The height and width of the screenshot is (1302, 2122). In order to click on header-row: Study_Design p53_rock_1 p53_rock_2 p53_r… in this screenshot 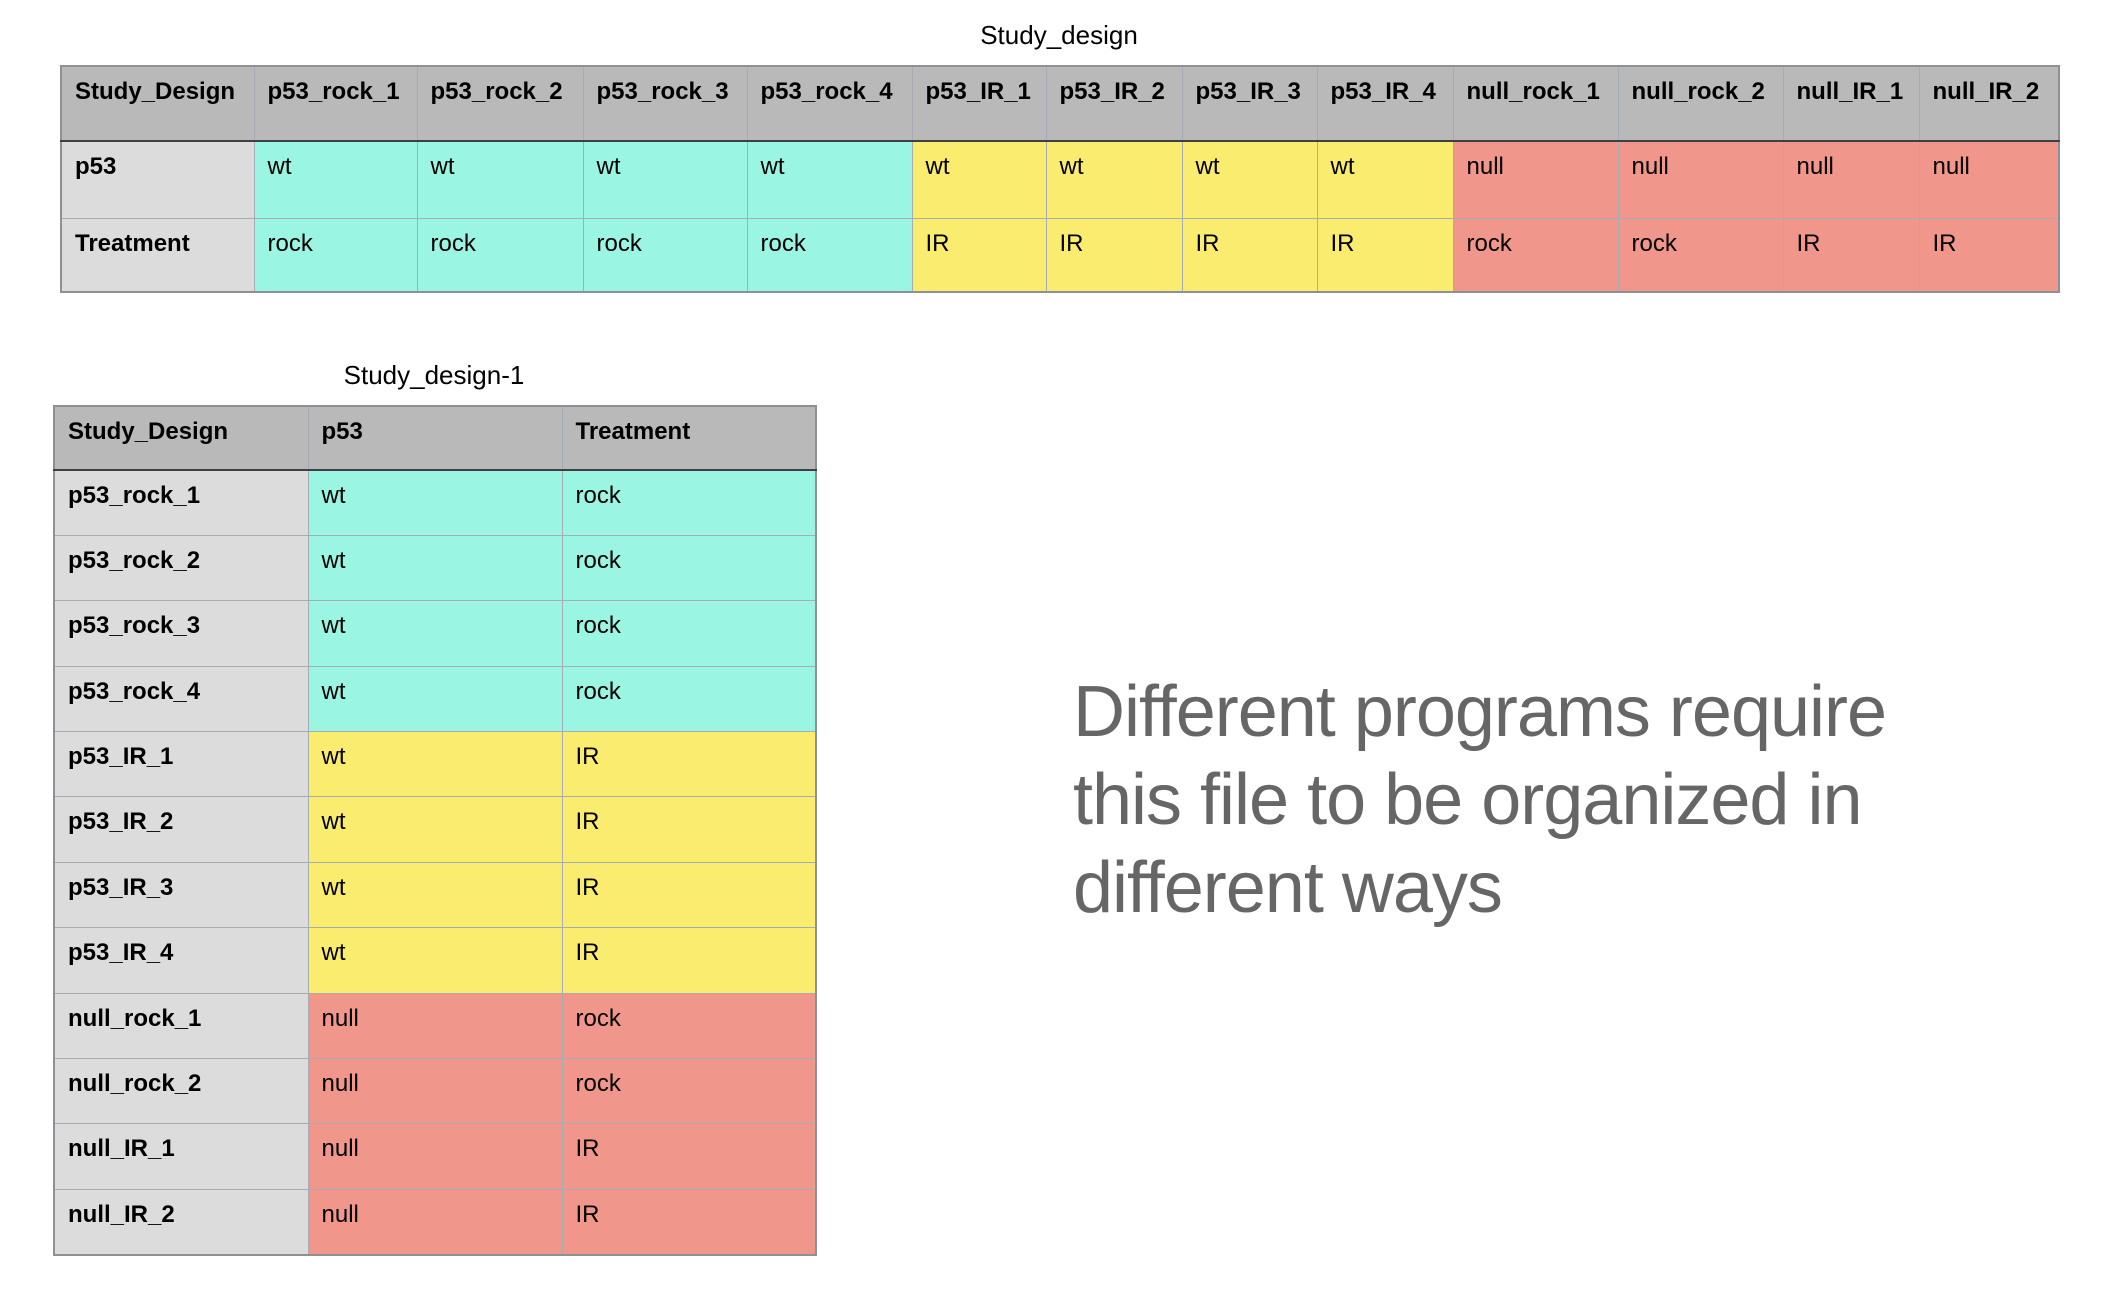, I will do `click(1060, 103)`.